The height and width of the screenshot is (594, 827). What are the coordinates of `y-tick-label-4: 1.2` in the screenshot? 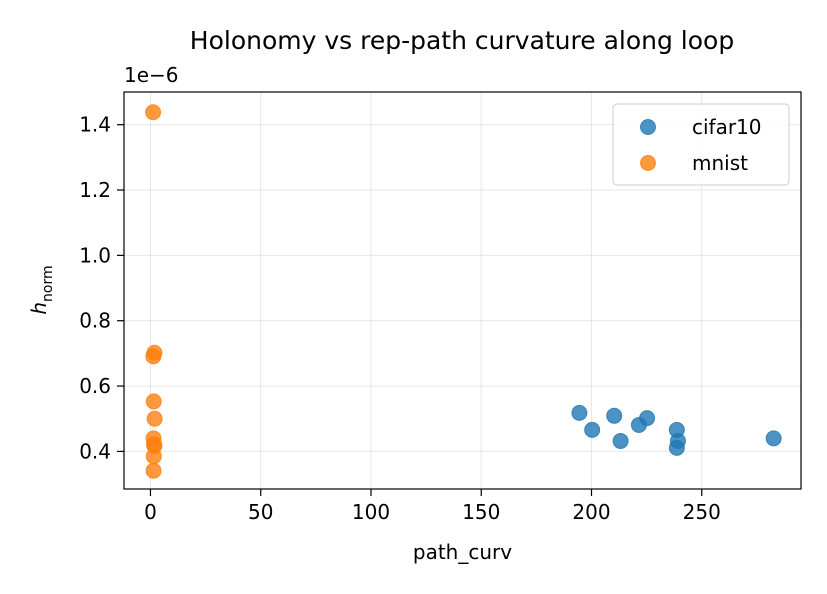 It's located at (95, 190).